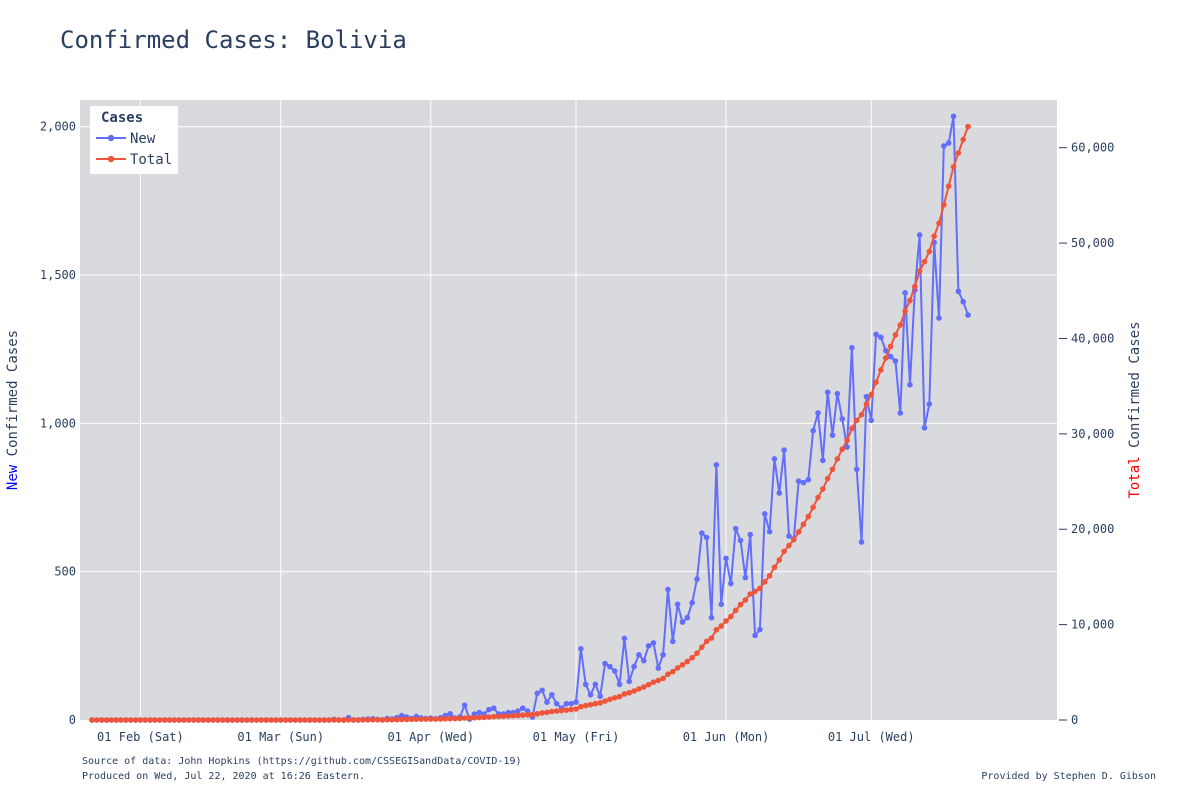 Image resolution: width=1200 pixels, height=800 pixels. I want to click on left-axis-title: New Confirmed Cases, so click(13, 410).